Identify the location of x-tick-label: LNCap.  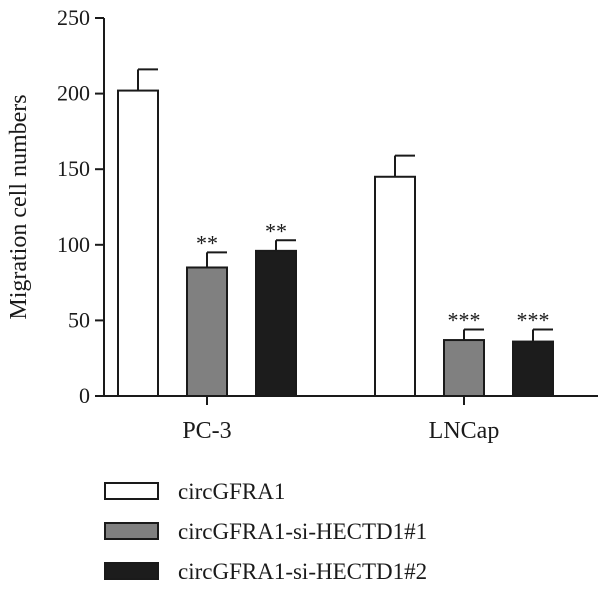
(464, 431).